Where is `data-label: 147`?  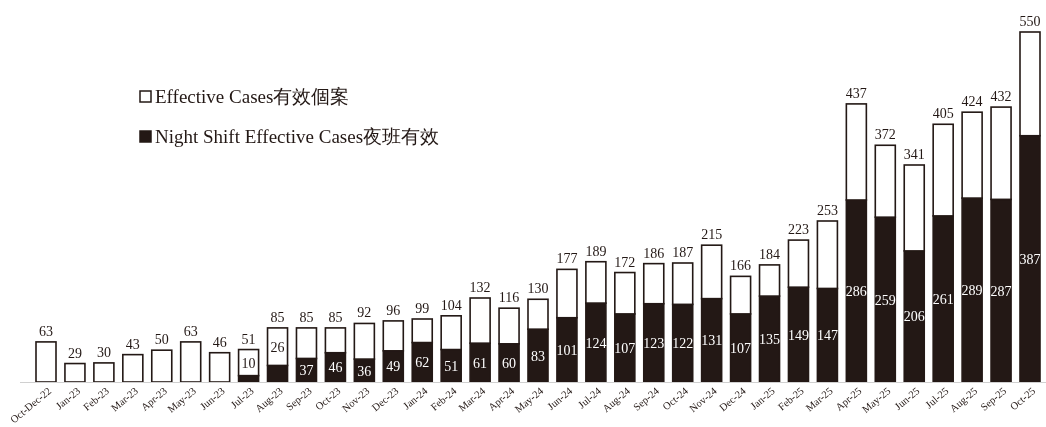
data-label: 147 is located at coordinates (827, 336).